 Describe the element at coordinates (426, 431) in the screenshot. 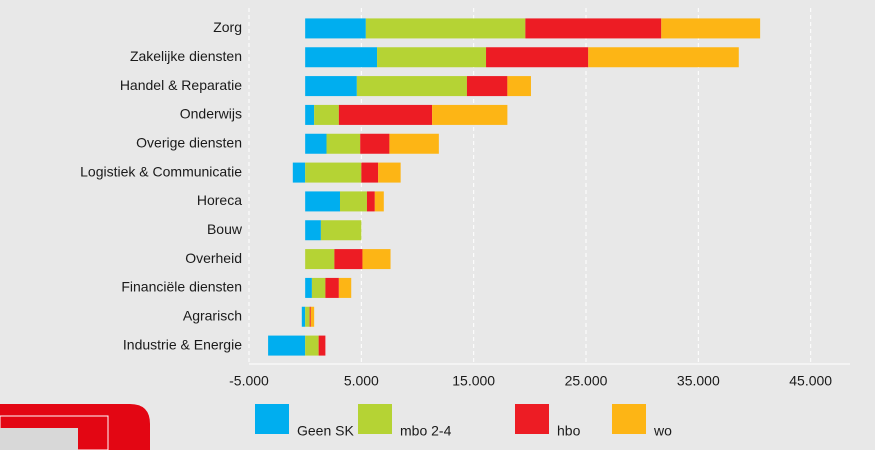

I see `legend-label: mbo 2-4` at that location.